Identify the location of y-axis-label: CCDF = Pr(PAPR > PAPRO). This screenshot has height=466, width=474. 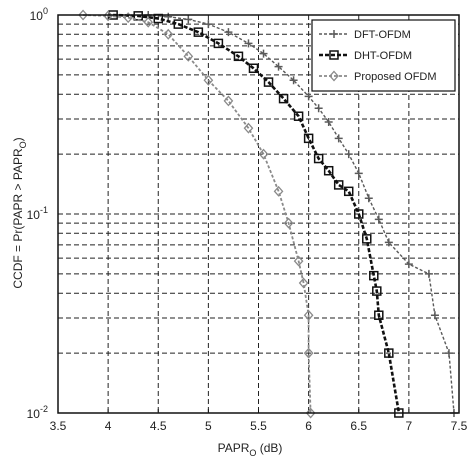
(19, 212).